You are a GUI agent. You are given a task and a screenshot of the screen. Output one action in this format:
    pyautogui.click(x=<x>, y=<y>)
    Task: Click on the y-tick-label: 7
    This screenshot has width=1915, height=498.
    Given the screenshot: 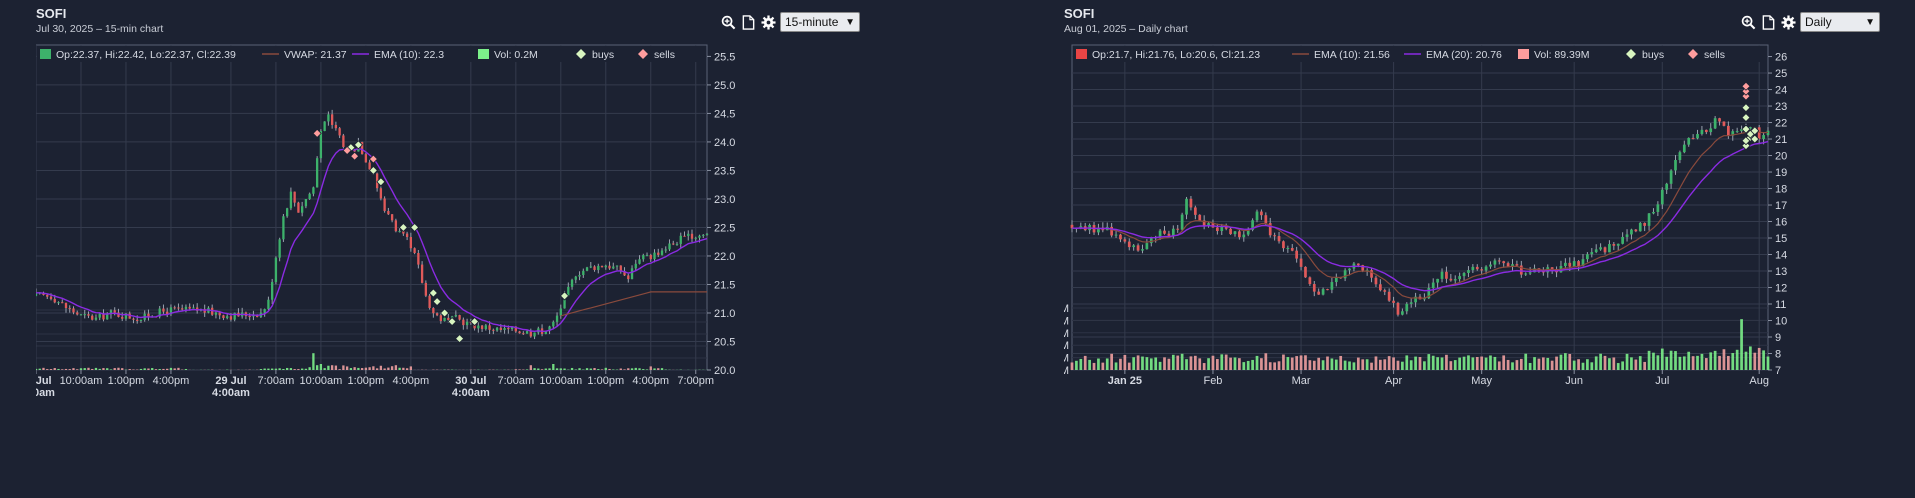 What is the action you would take?
    pyautogui.click(x=1778, y=371)
    